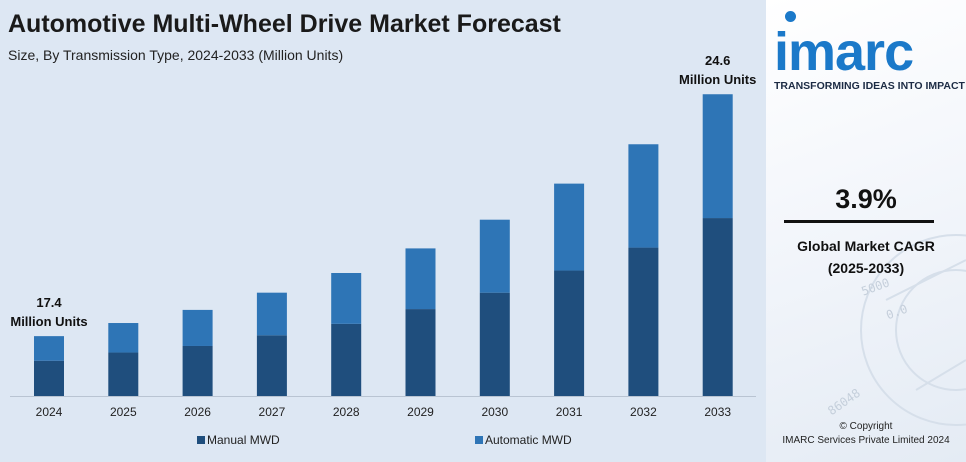 This screenshot has height=462, width=966. Describe the element at coordinates (866, 199) in the screenshot. I see `cagr-value: 3.9%` at that location.